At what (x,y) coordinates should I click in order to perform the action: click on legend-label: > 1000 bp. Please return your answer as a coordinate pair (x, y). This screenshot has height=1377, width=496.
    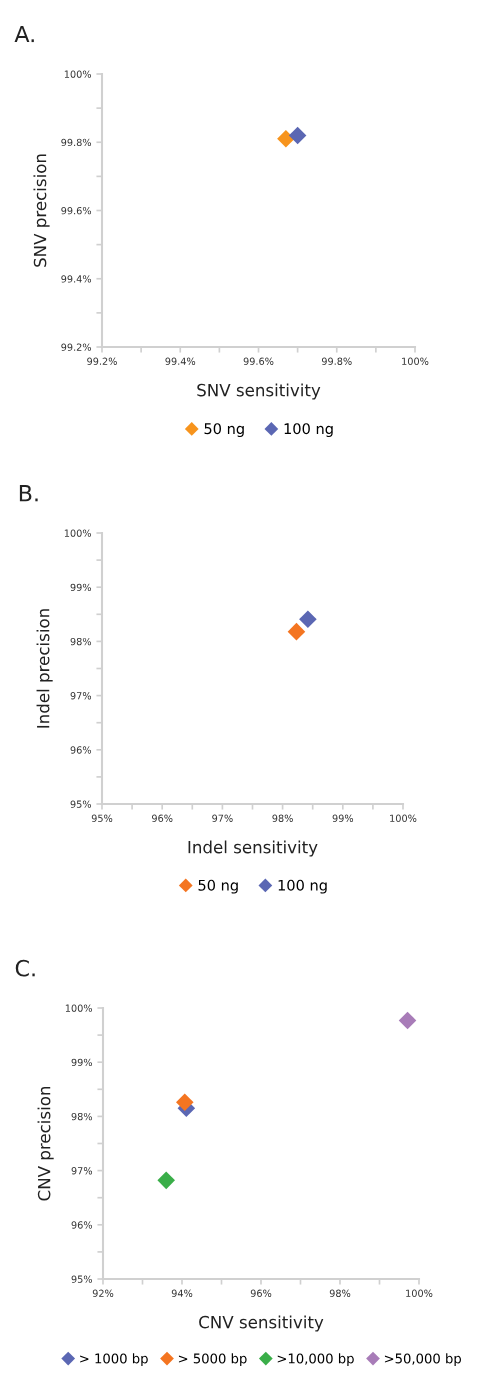
    Looking at the image, I should click on (114, 1359).